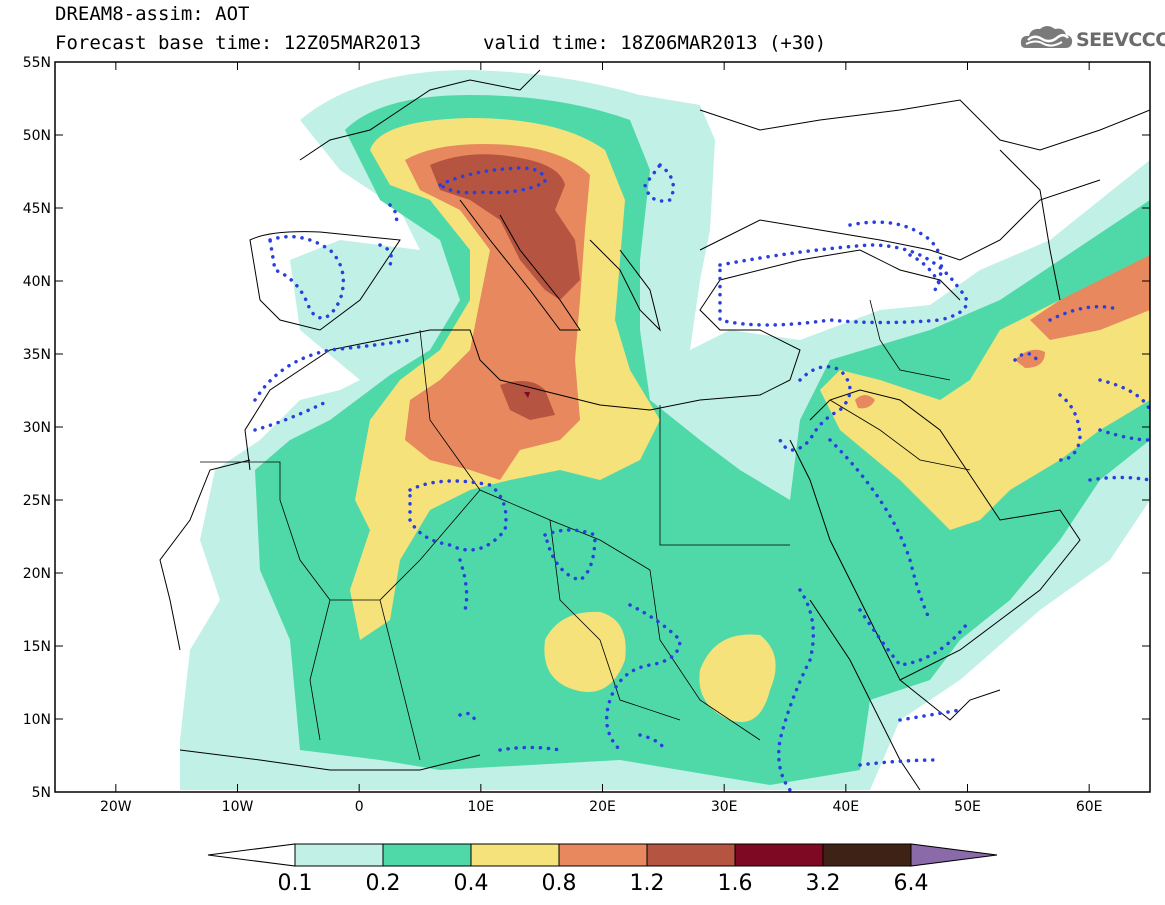  I want to click on title-line-2: Forecast base time: 12Z05MAR2013, so click(238, 43).